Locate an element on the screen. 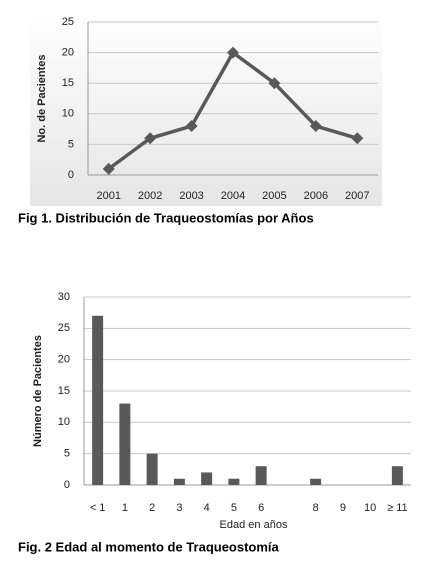 The image size is (433, 573). x-tick-label: 2005 is located at coordinates (274, 196).